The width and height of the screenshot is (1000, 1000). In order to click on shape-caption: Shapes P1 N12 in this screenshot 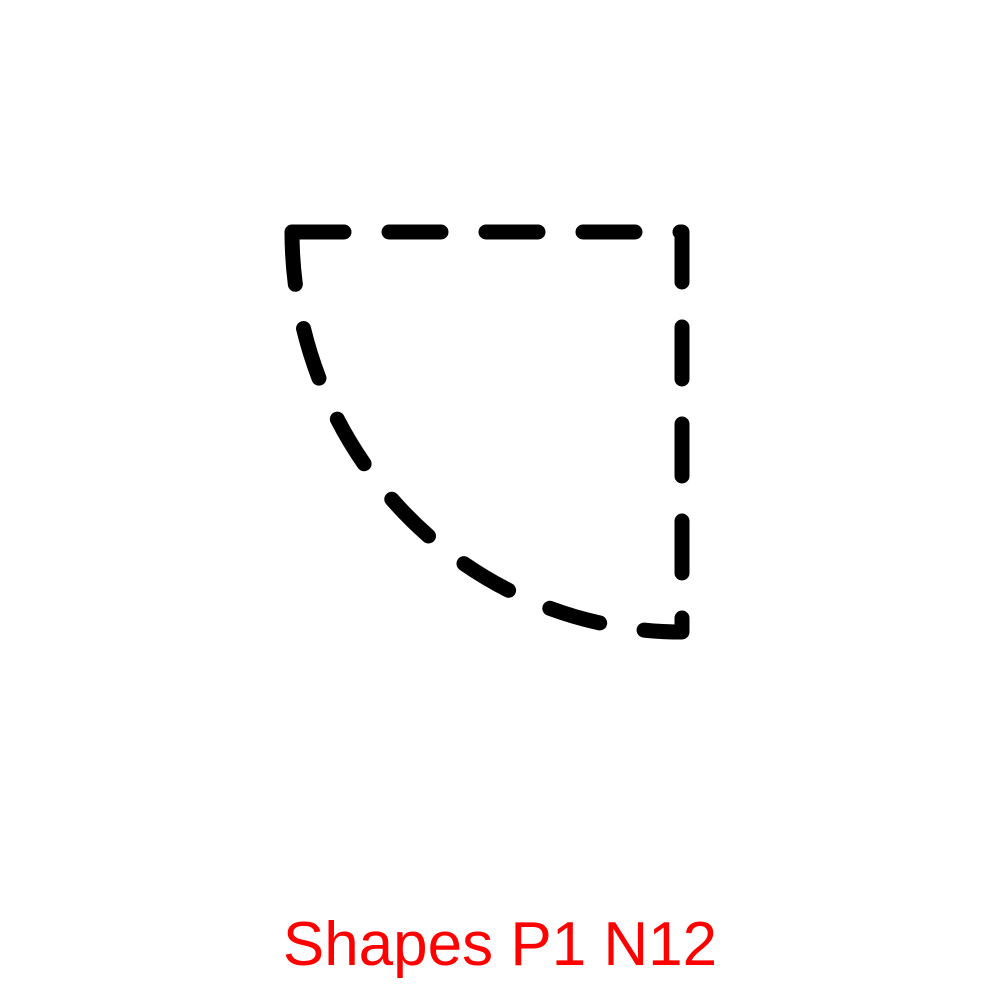, I will do `click(500, 944)`.